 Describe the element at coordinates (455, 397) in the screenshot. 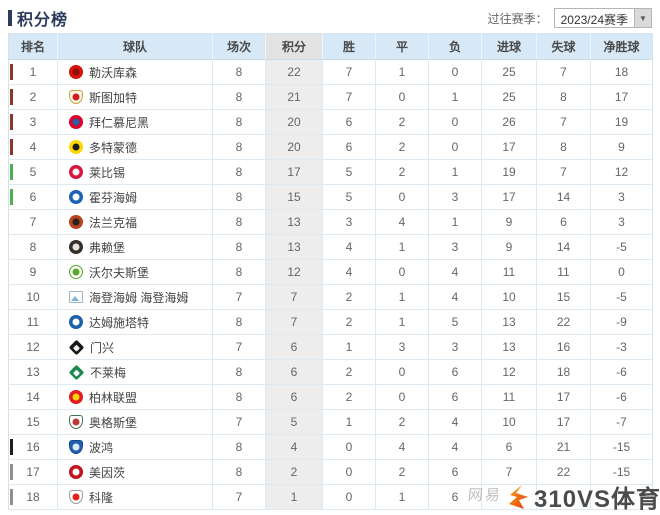

I see `loss-cell: 6` at that location.